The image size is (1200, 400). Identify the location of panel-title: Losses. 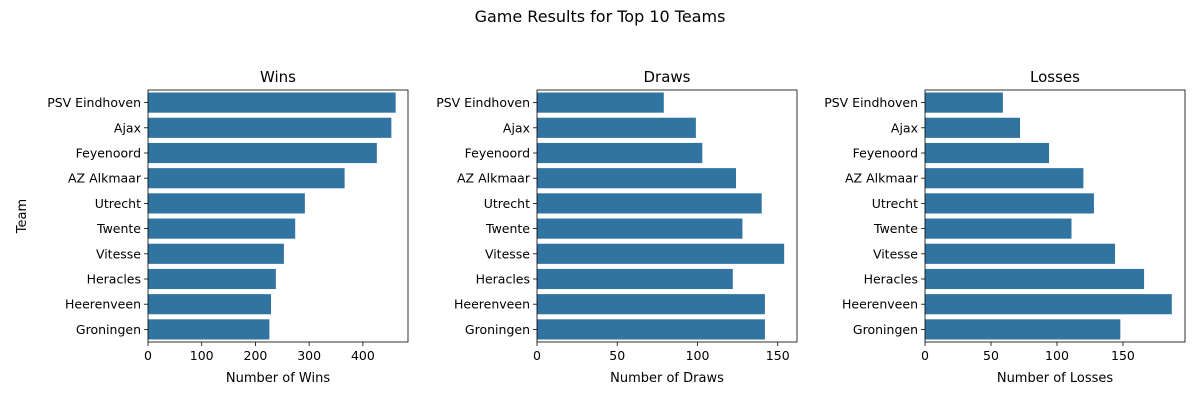
(1055, 77).